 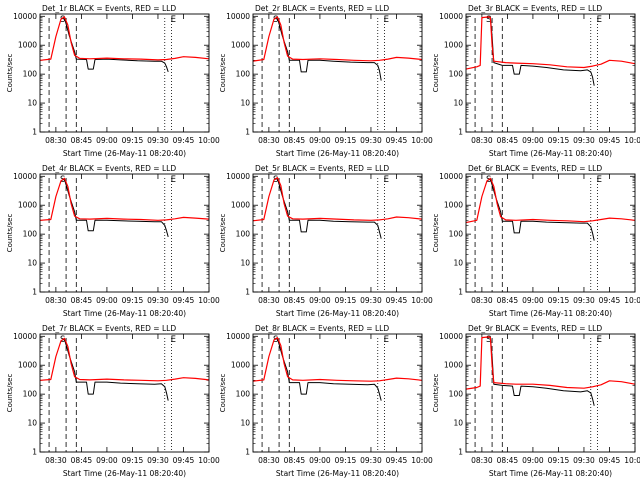 I want to click on chart-title: Det_9r BLACK = Events, RED = LLD, so click(x=535, y=328).